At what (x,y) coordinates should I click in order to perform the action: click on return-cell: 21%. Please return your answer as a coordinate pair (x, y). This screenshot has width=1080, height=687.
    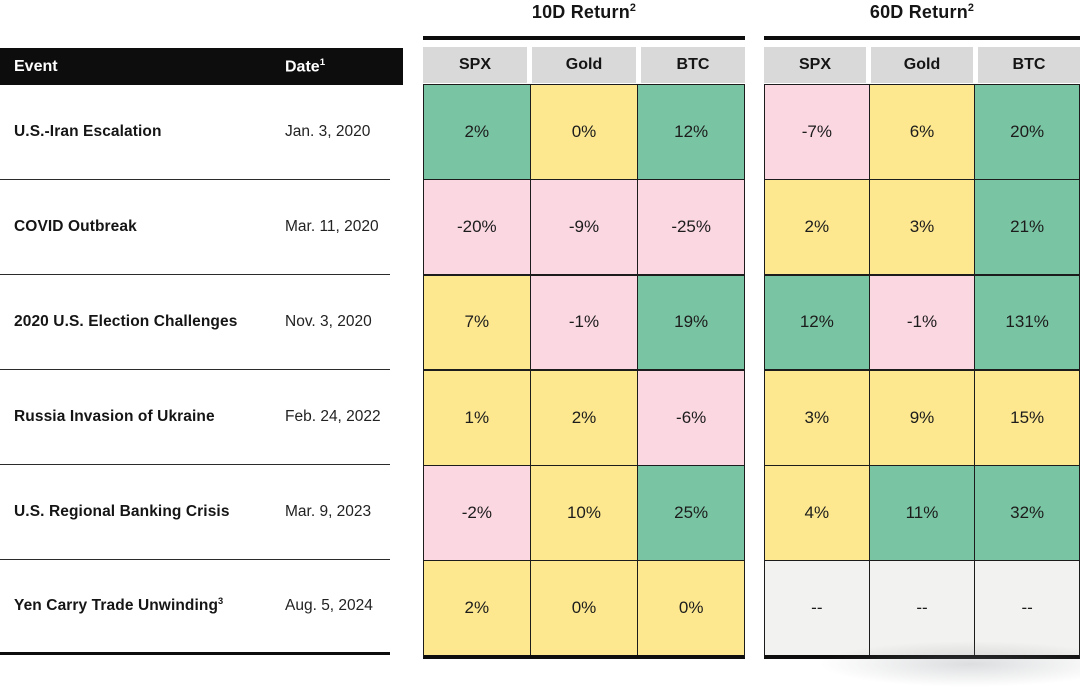
    Looking at the image, I should click on (1027, 227).